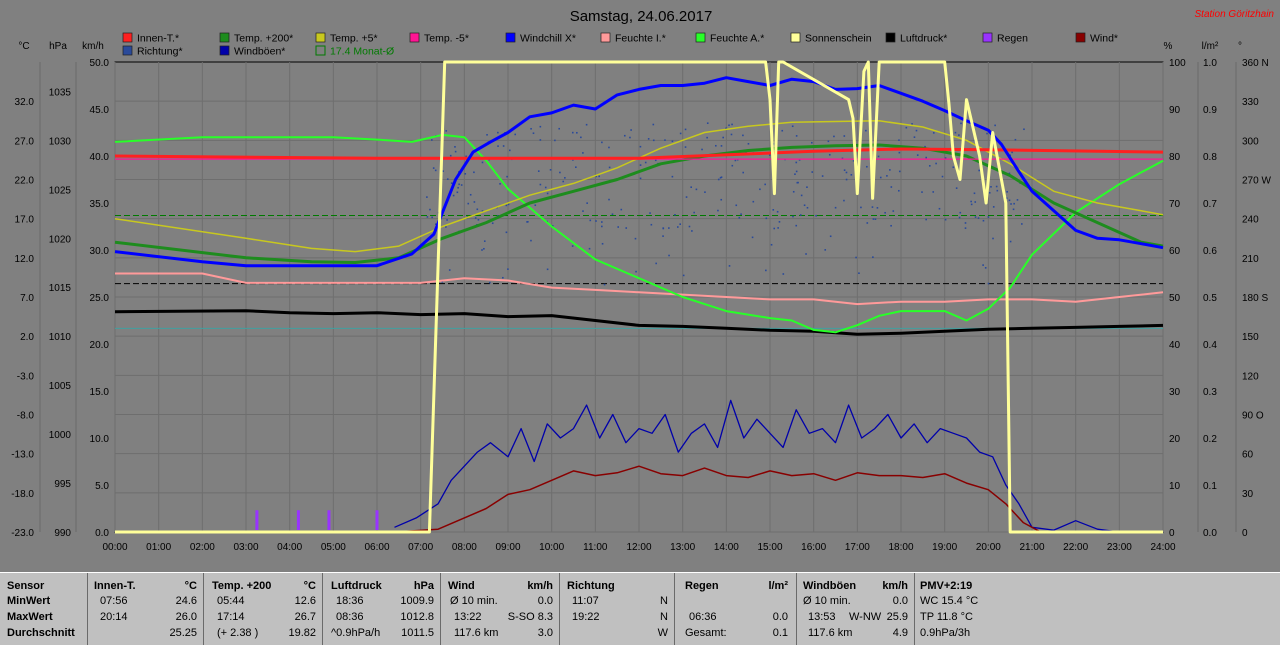 The height and width of the screenshot is (645, 1280). Describe the element at coordinates (1012, 39) in the screenshot. I see `legend-label: Regen` at that location.